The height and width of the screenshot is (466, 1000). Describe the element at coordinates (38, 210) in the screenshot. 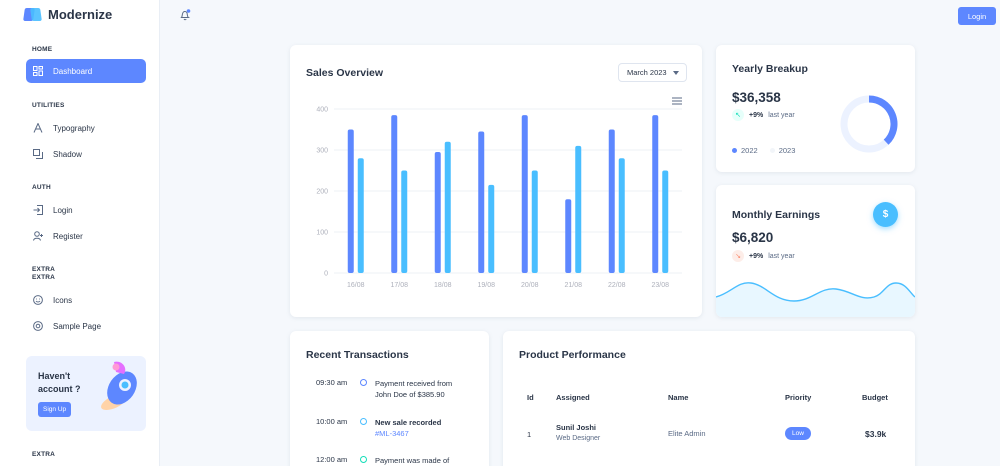

I see `login-icon` at that location.